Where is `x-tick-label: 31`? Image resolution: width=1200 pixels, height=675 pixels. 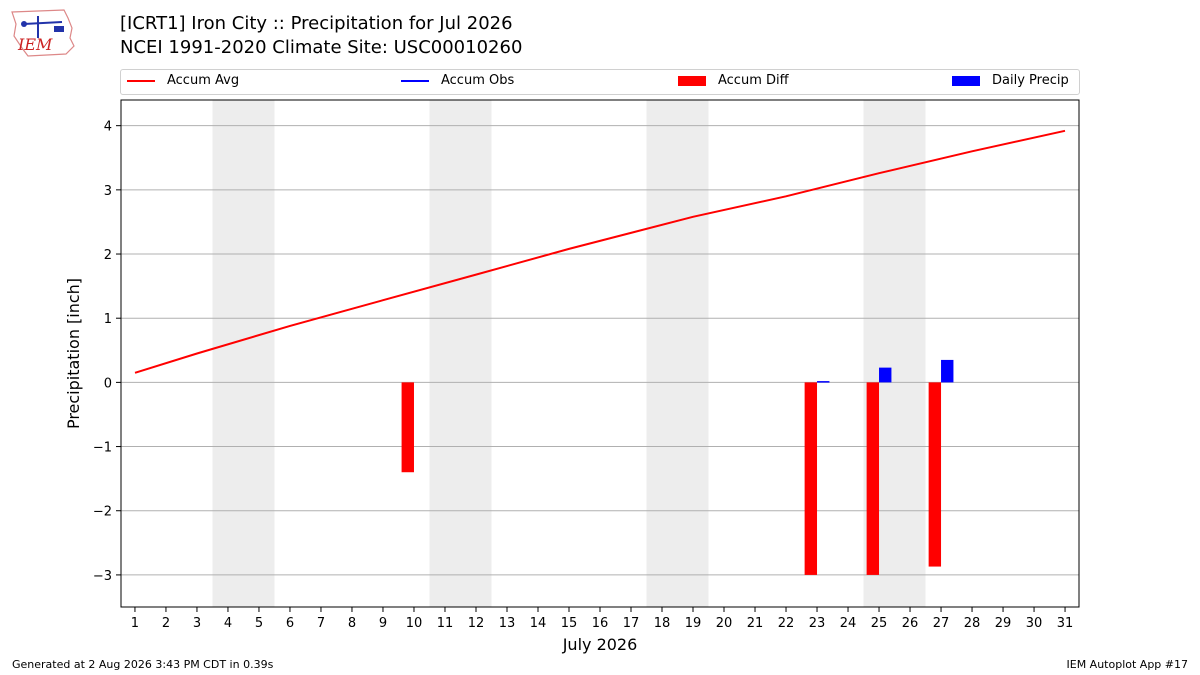
x-tick-label: 31 is located at coordinates (1065, 623).